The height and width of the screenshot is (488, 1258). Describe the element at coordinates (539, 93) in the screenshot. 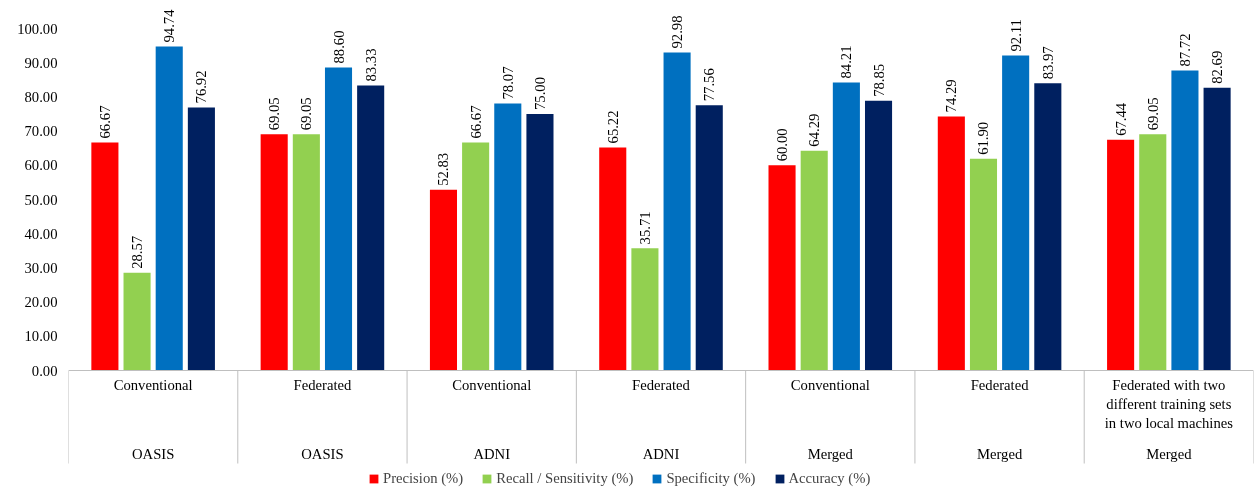

I see `data-label: 75.00` at that location.